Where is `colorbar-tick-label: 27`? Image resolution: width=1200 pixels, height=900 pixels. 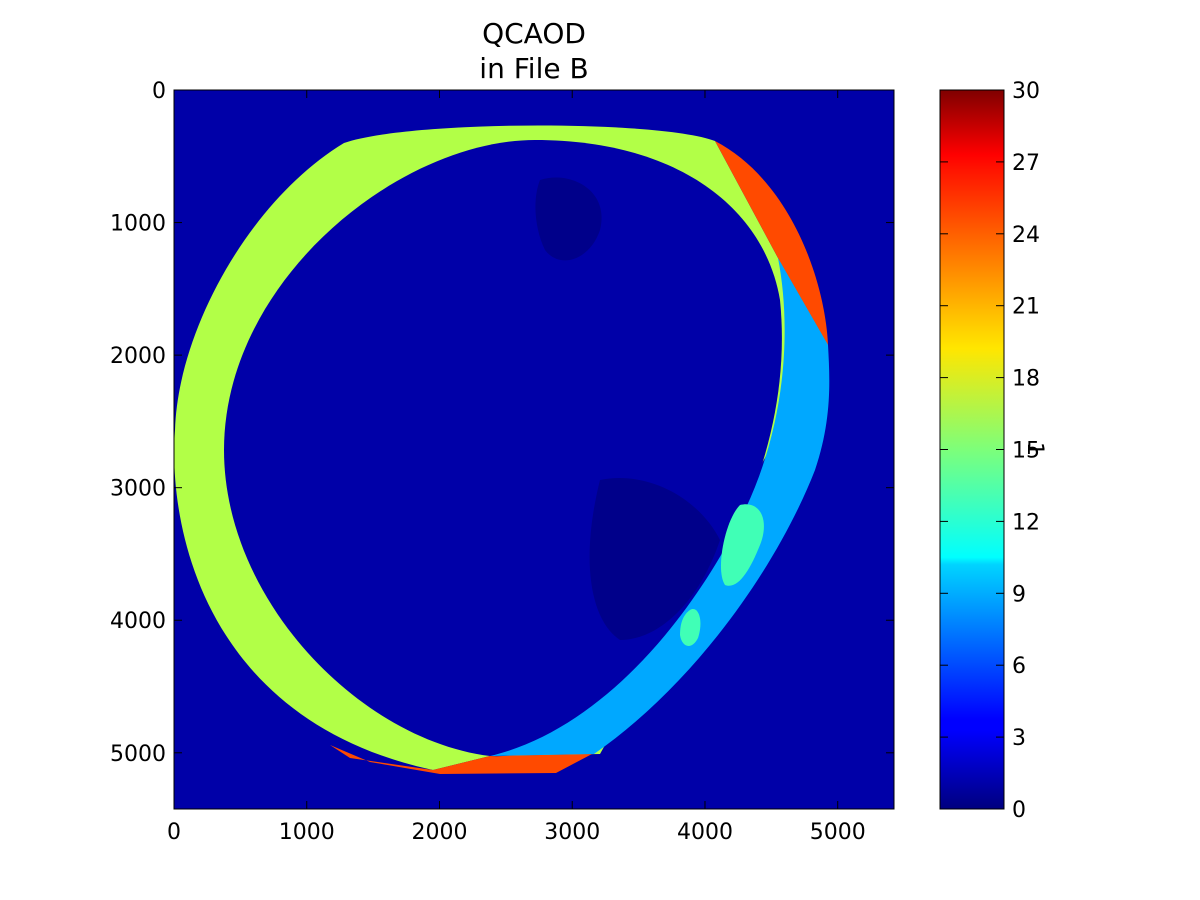 colorbar-tick-label: 27 is located at coordinates (1026, 163).